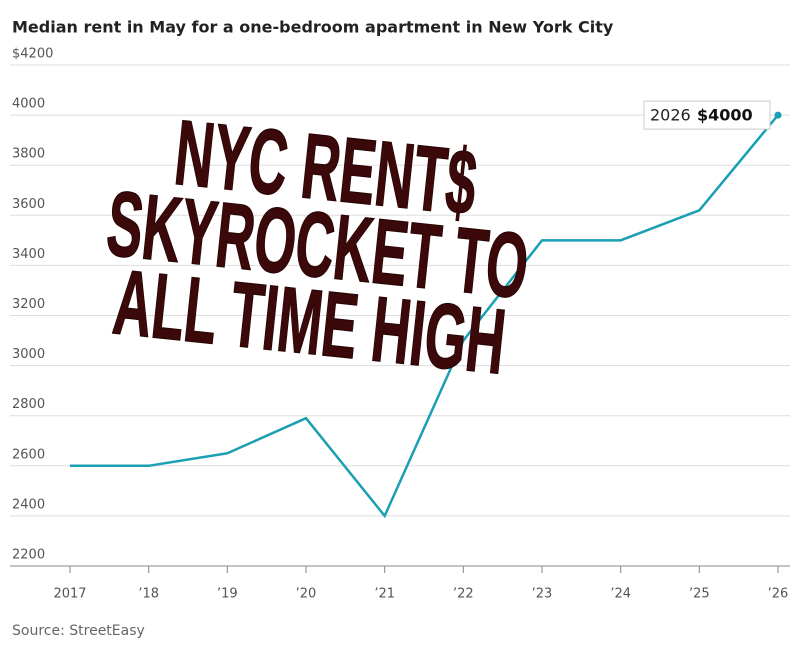  Describe the element at coordinates (778, 594) in the screenshot. I see `x-tick-label: ’26` at that location.